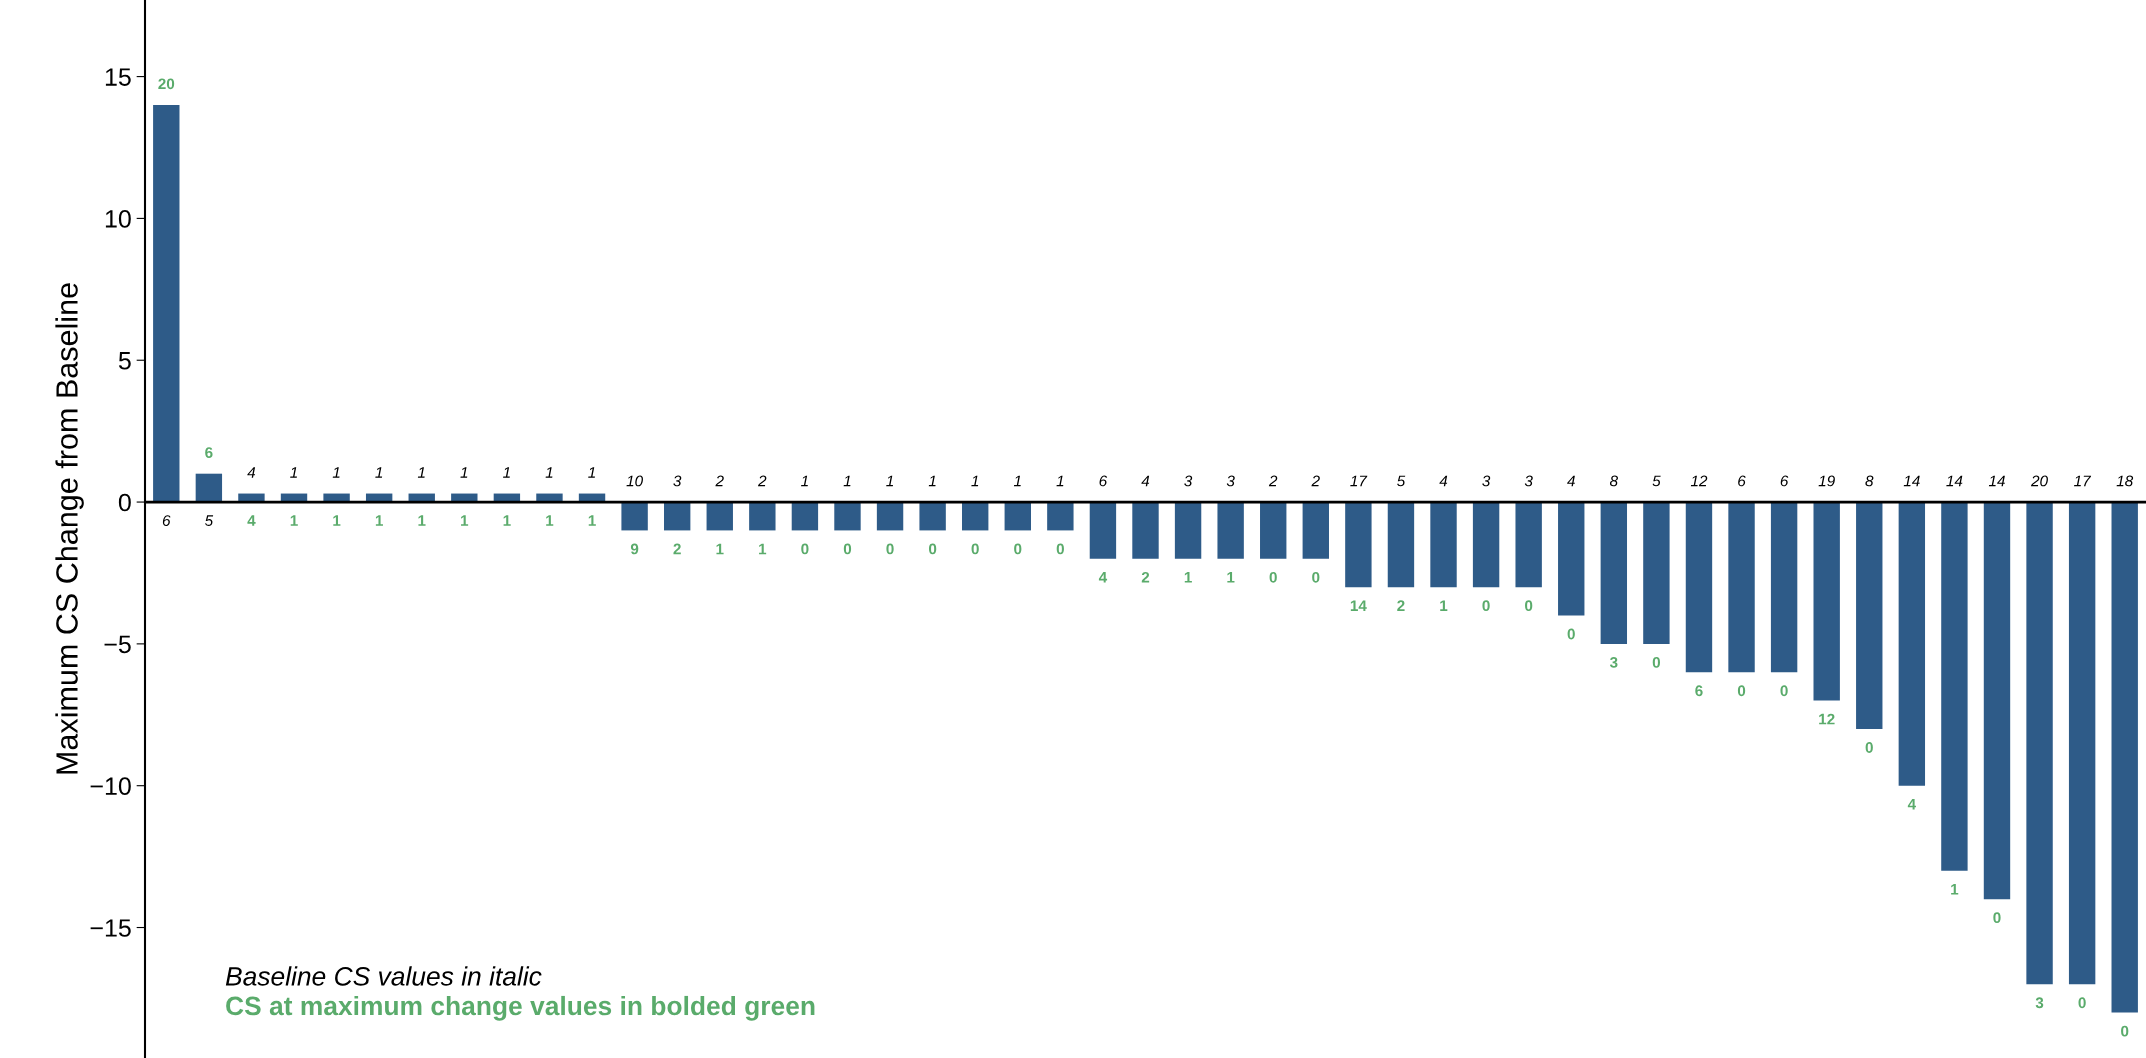 The width and height of the screenshot is (2146, 1058). Describe the element at coordinates (110, 928) in the screenshot. I see `y-tick-label: −15` at that location.